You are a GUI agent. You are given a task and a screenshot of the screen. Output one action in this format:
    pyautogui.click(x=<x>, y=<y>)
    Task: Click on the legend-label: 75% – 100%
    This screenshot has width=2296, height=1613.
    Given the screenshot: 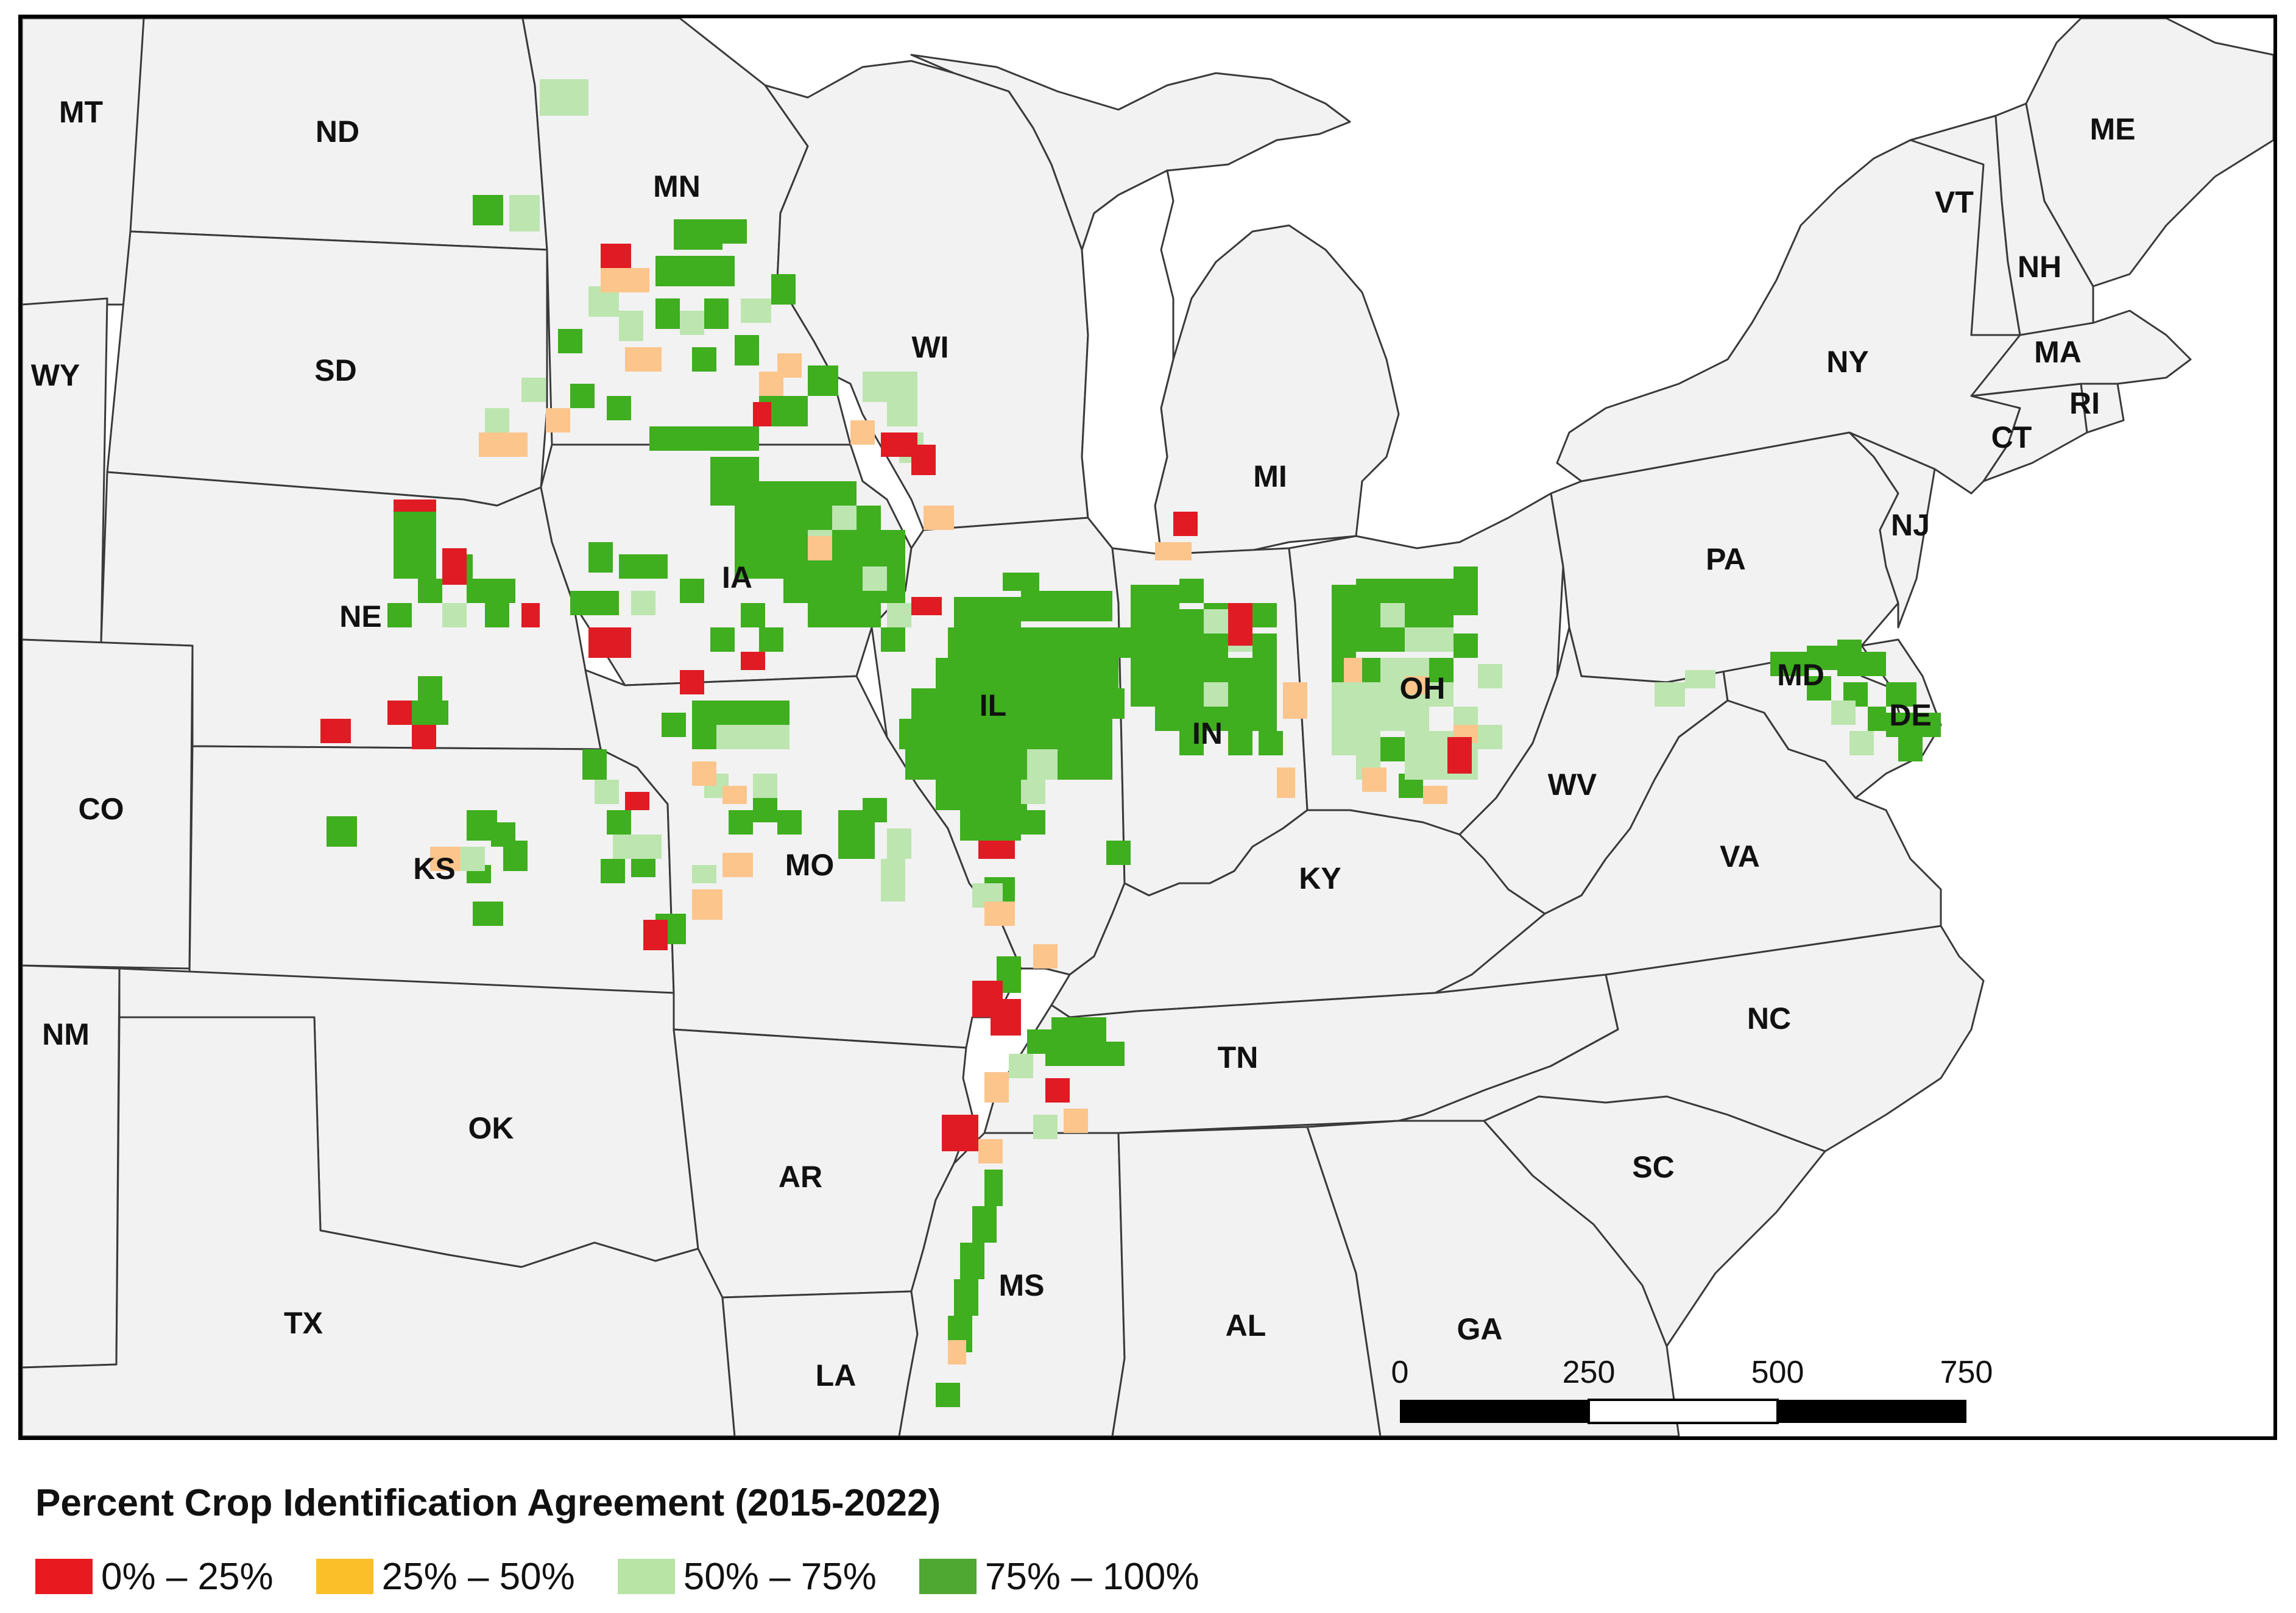 What is the action you would take?
    pyautogui.click(x=1091, y=1576)
    